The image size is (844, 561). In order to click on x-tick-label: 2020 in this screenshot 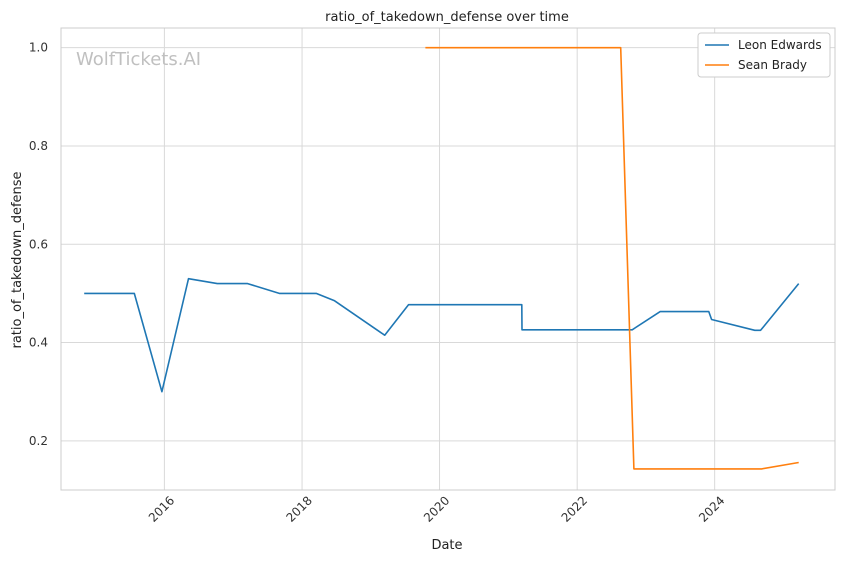, I will do `click(436, 508)`.